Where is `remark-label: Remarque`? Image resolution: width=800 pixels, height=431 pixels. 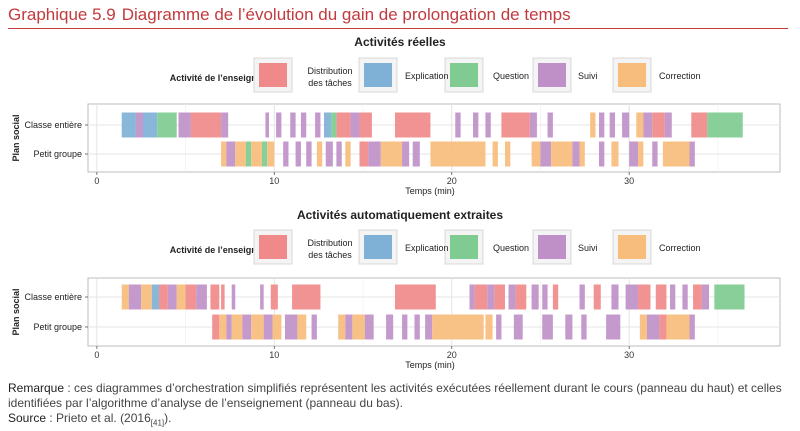
remark-label: Remarque is located at coordinates (36, 388).